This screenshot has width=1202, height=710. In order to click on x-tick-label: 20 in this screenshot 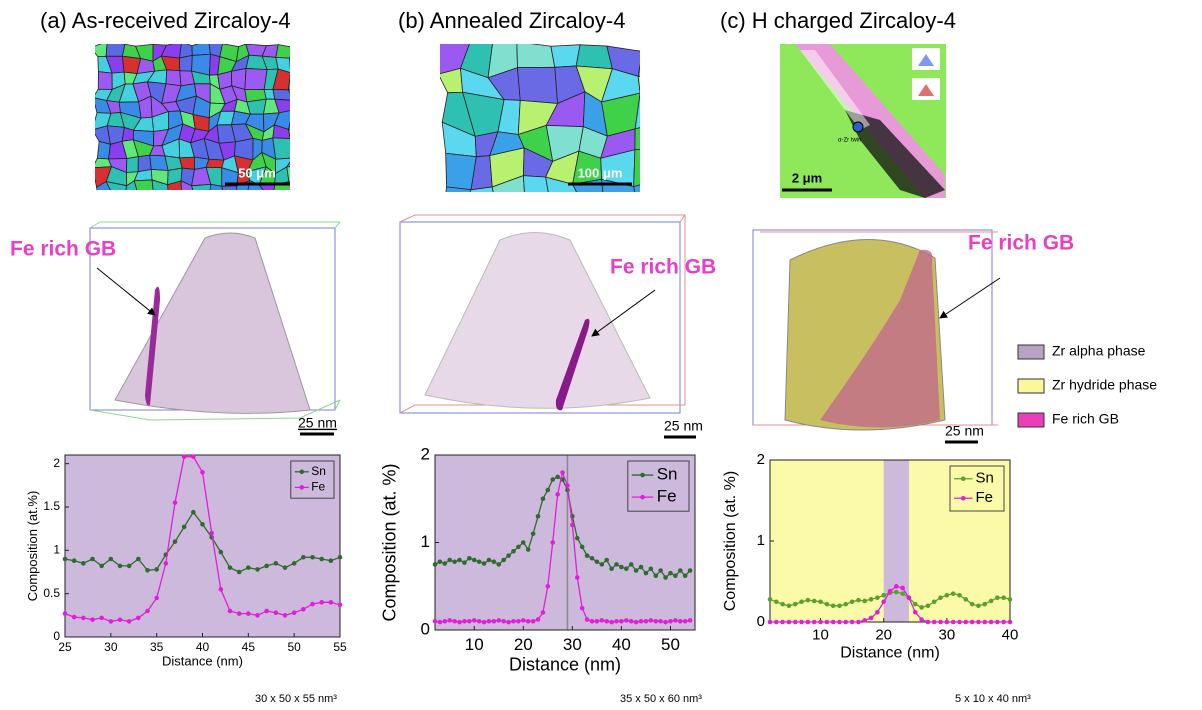, I will do `click(883, 634)`.